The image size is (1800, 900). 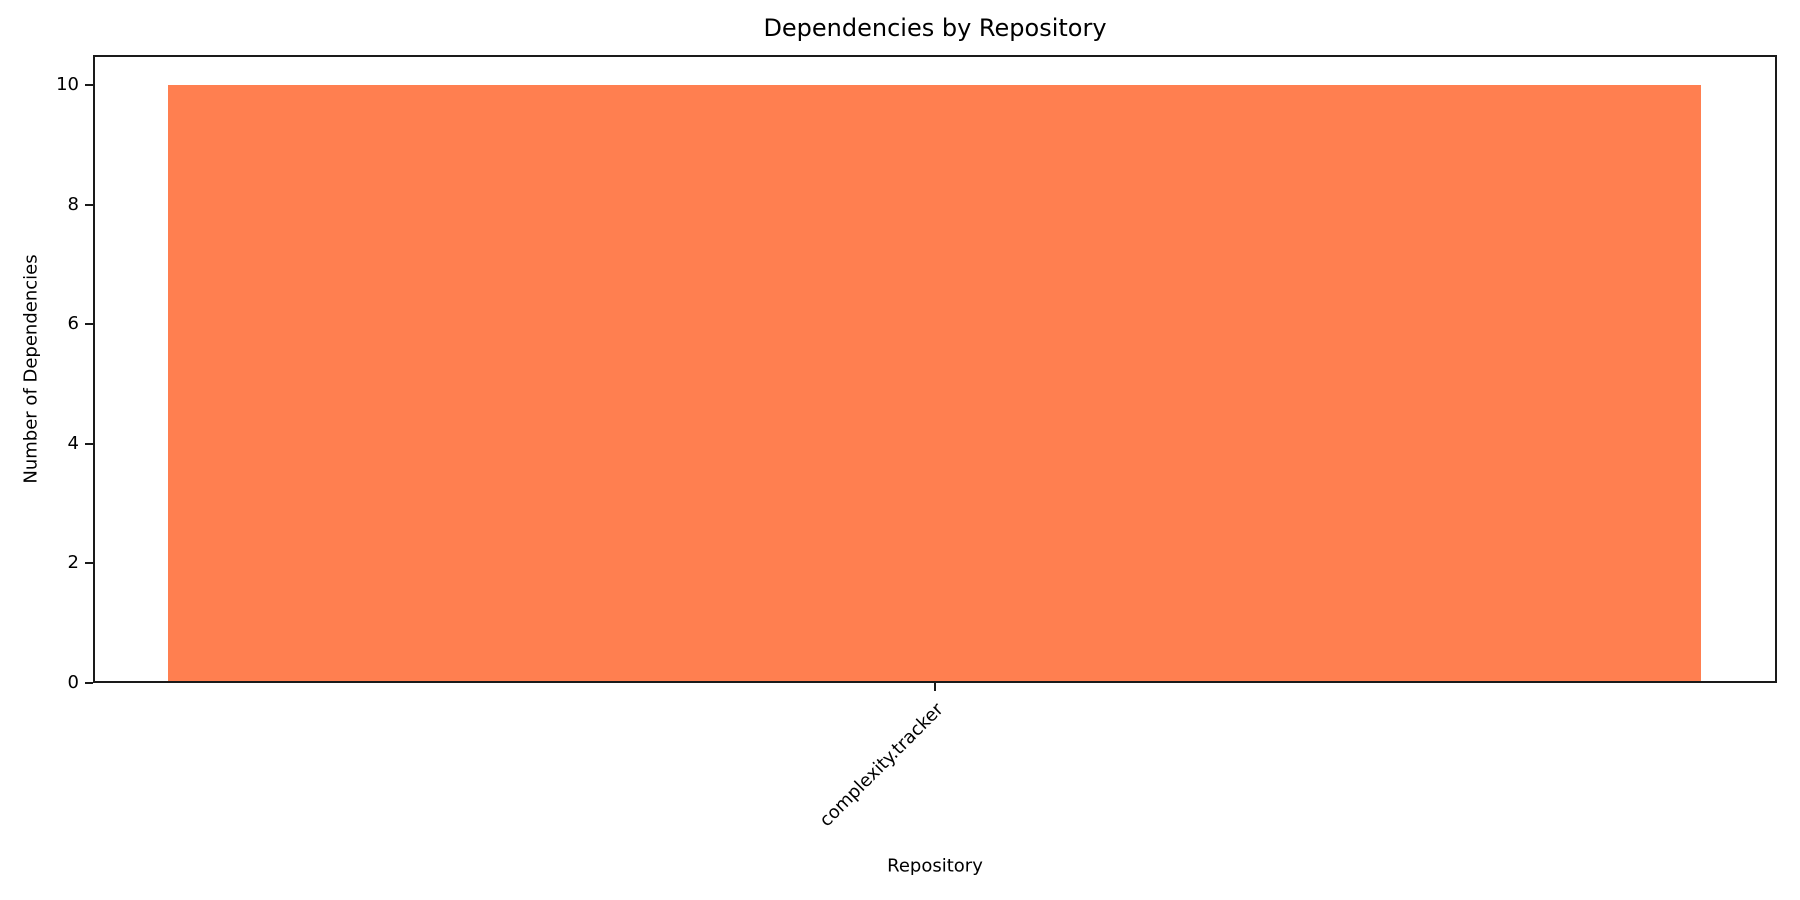 What do you see at coordinates (73, 563) in the screenshot?
I see `y-tick-label: 2` at bounding box center [73, 563].